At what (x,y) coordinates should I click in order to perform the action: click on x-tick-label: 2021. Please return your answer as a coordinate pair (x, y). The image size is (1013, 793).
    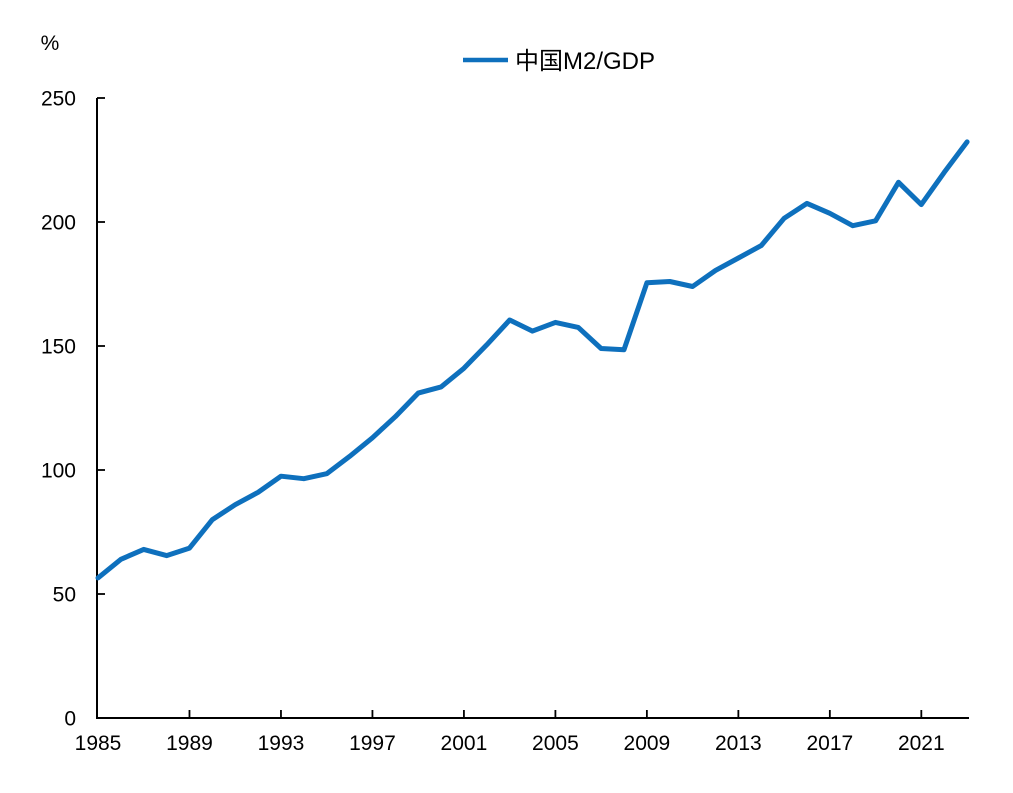
    Looking at the image, I should click on (921, 743).